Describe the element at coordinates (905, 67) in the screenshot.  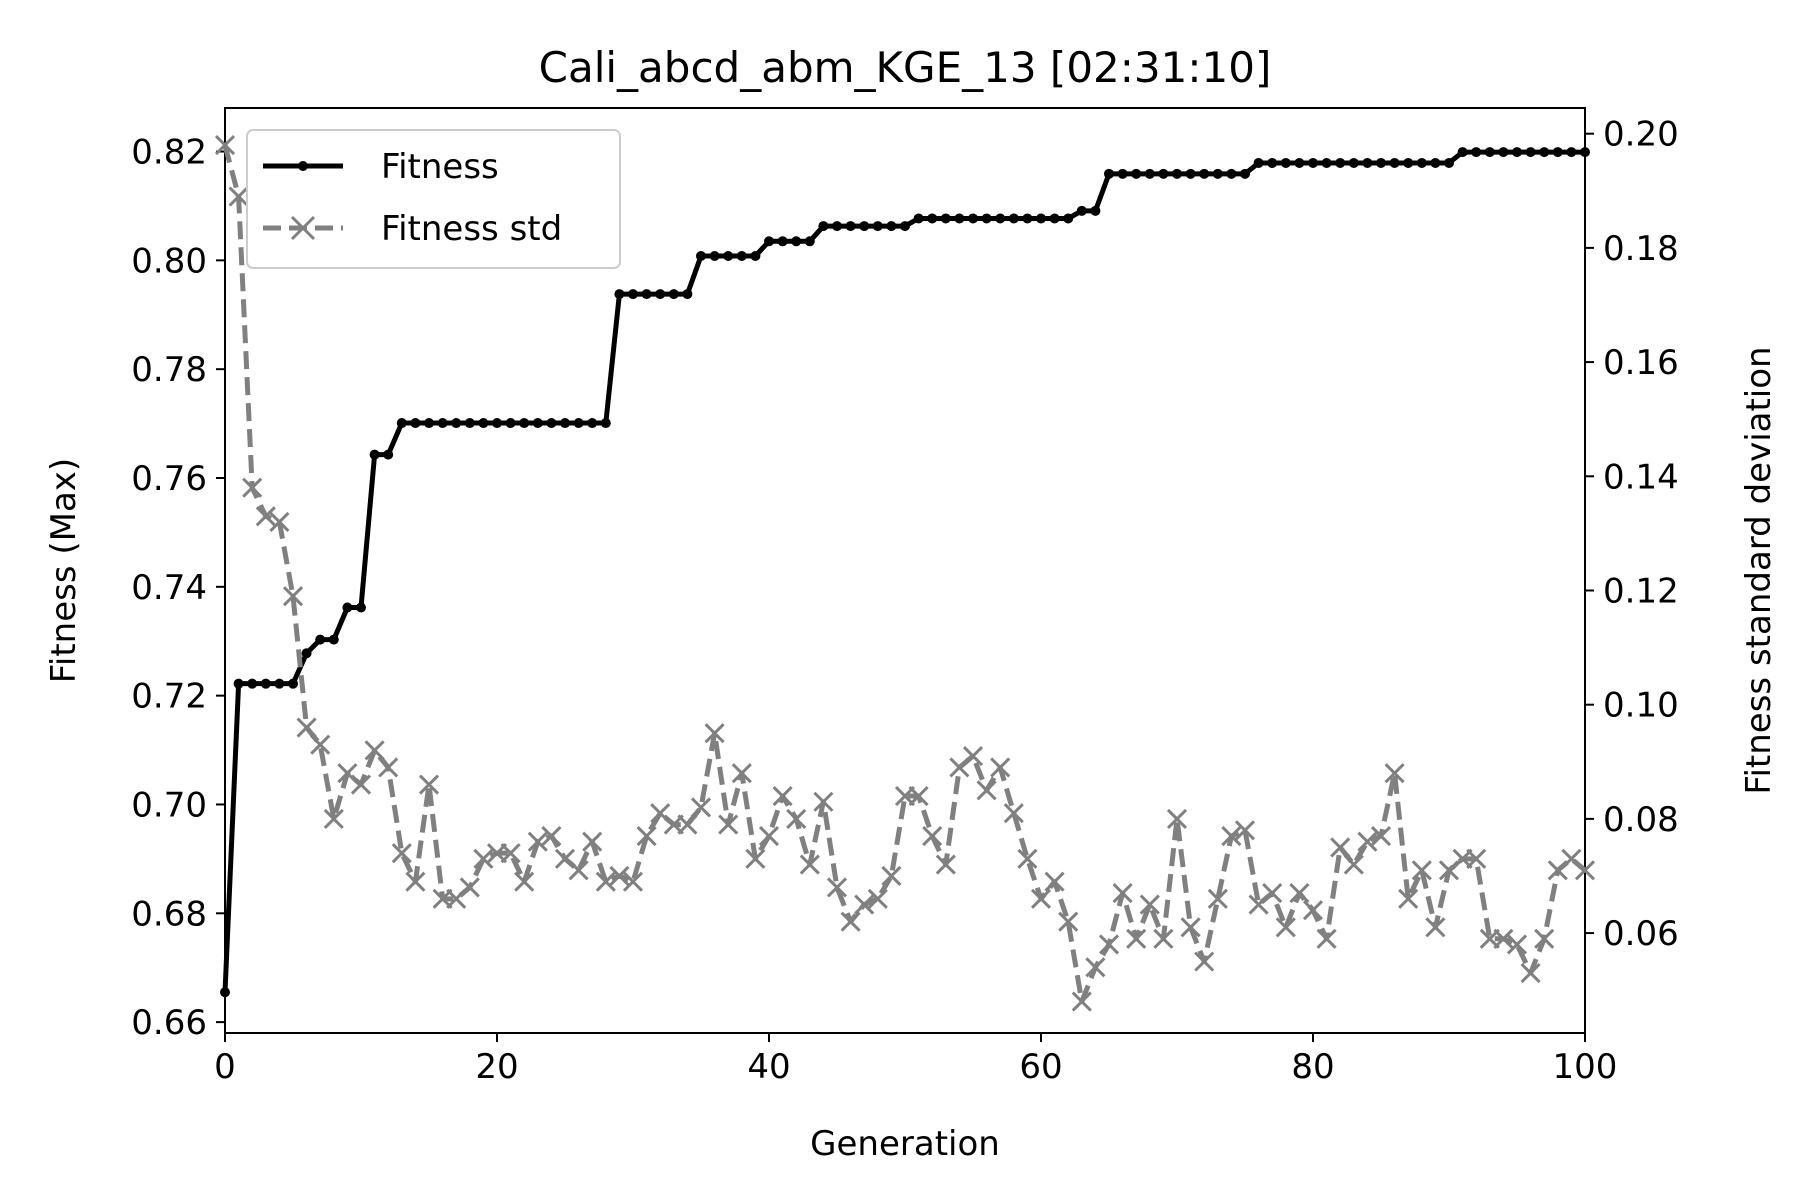
I see `chart-title: Cali_abcd_abm_KGE_13 [02:31:10]` at that location.